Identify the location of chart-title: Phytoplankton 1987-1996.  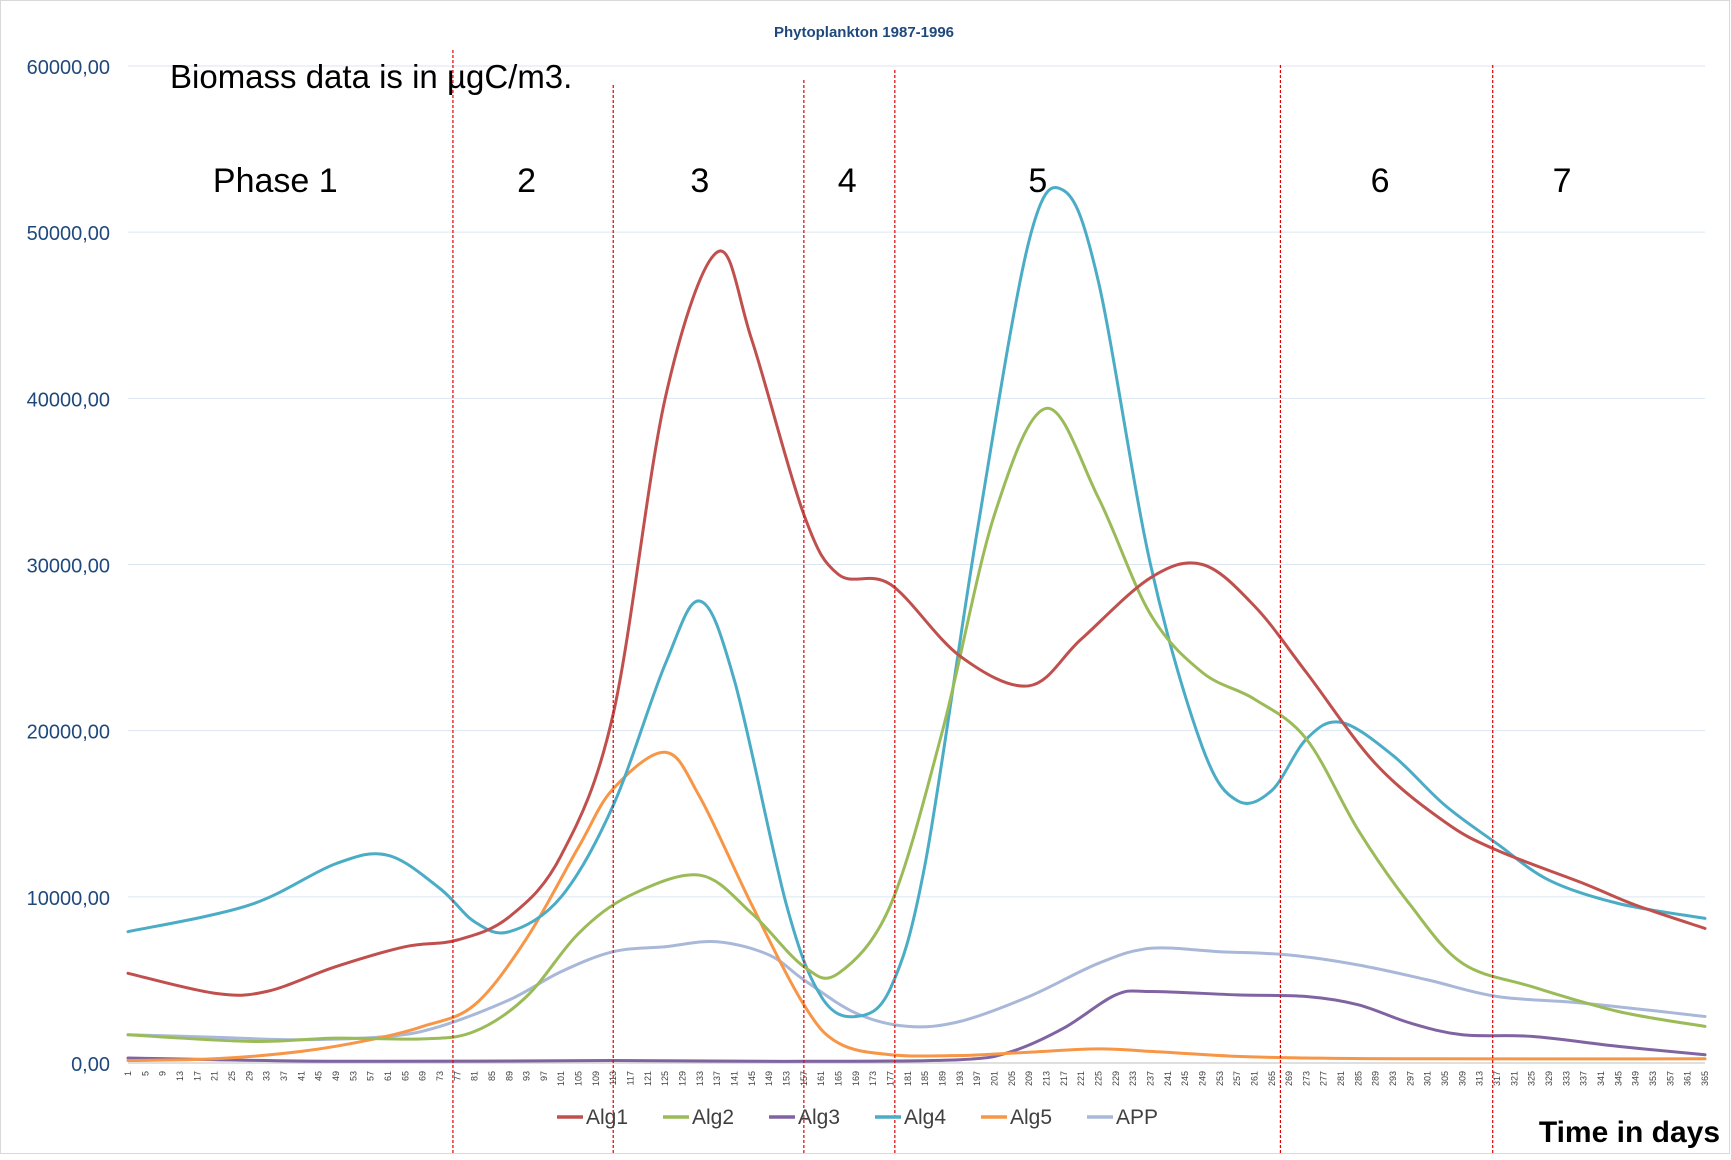
(864, 32).